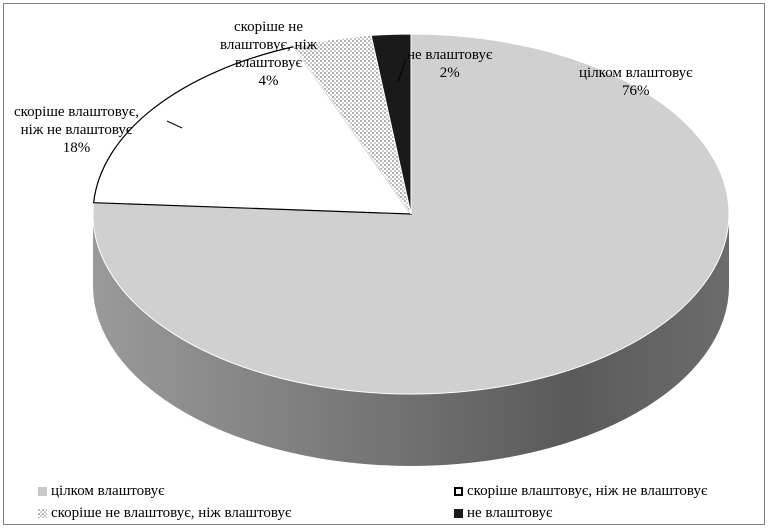  Describe the element at coordinates (171, 513) in the screenshot. I see `legend-label-2: скоріше не влаштовує, ніж влаштовує` at that location.